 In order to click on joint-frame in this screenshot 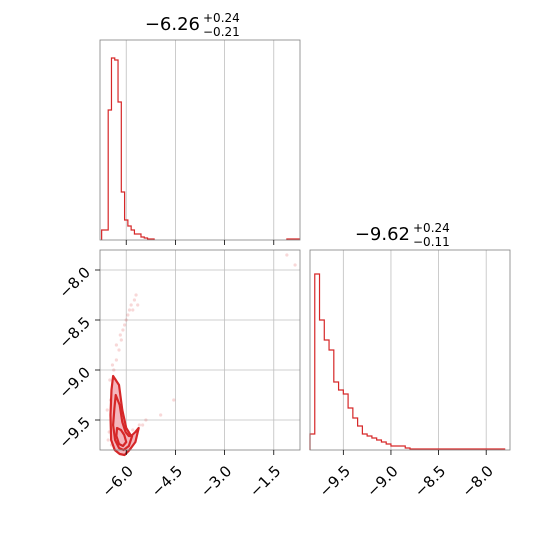, I will do `click(200, 350)`.